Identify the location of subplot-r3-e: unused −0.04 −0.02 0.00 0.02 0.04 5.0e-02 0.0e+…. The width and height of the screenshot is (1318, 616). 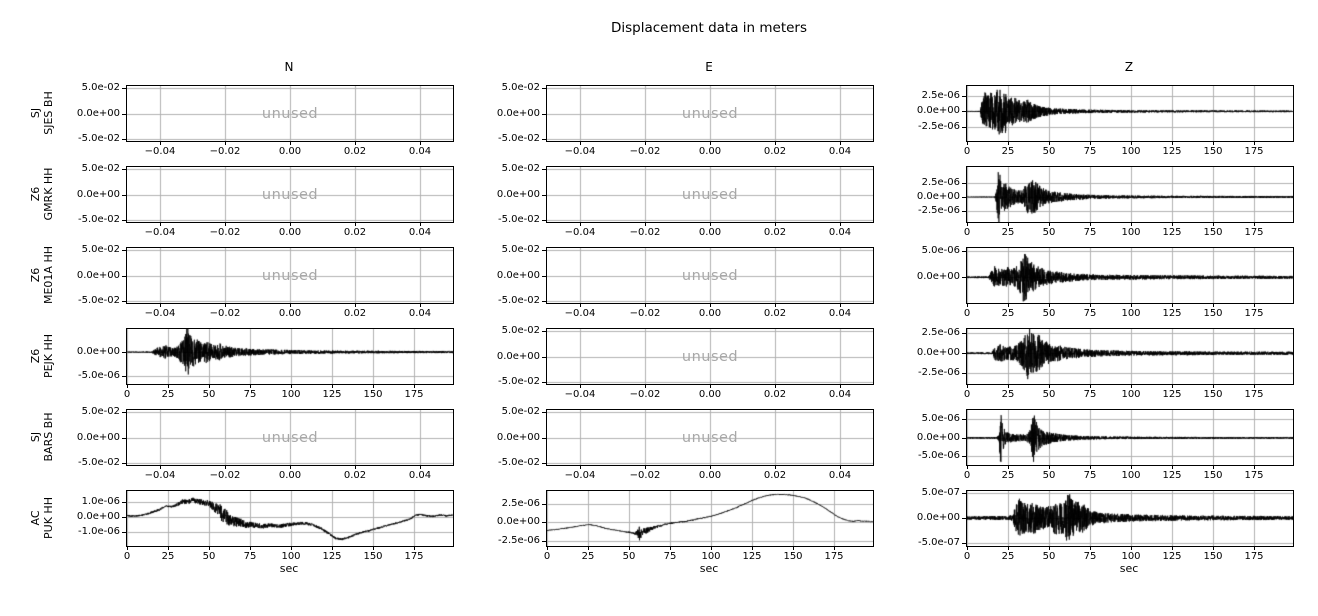
(685, 362).